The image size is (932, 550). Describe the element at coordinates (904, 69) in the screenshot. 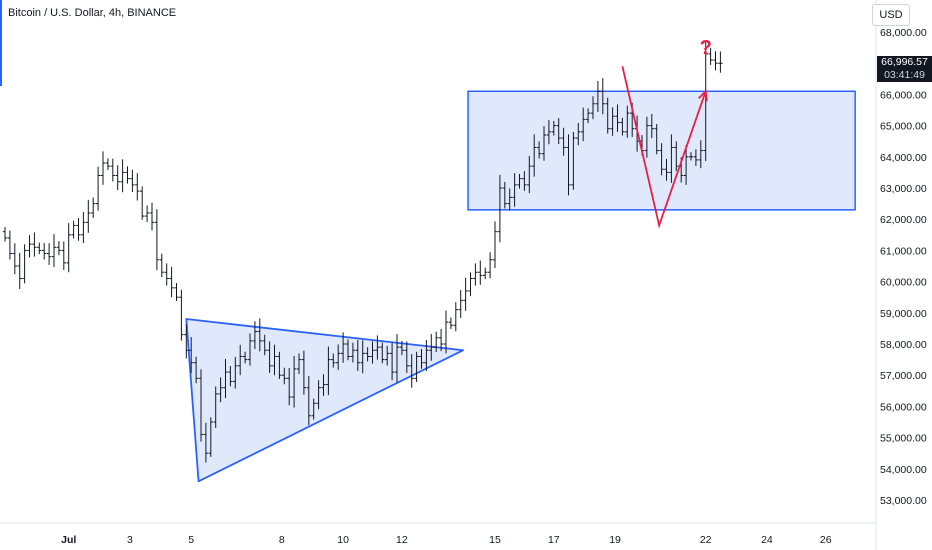

I see `last-price-tag: 66,996.57 03:41:49` at that location.